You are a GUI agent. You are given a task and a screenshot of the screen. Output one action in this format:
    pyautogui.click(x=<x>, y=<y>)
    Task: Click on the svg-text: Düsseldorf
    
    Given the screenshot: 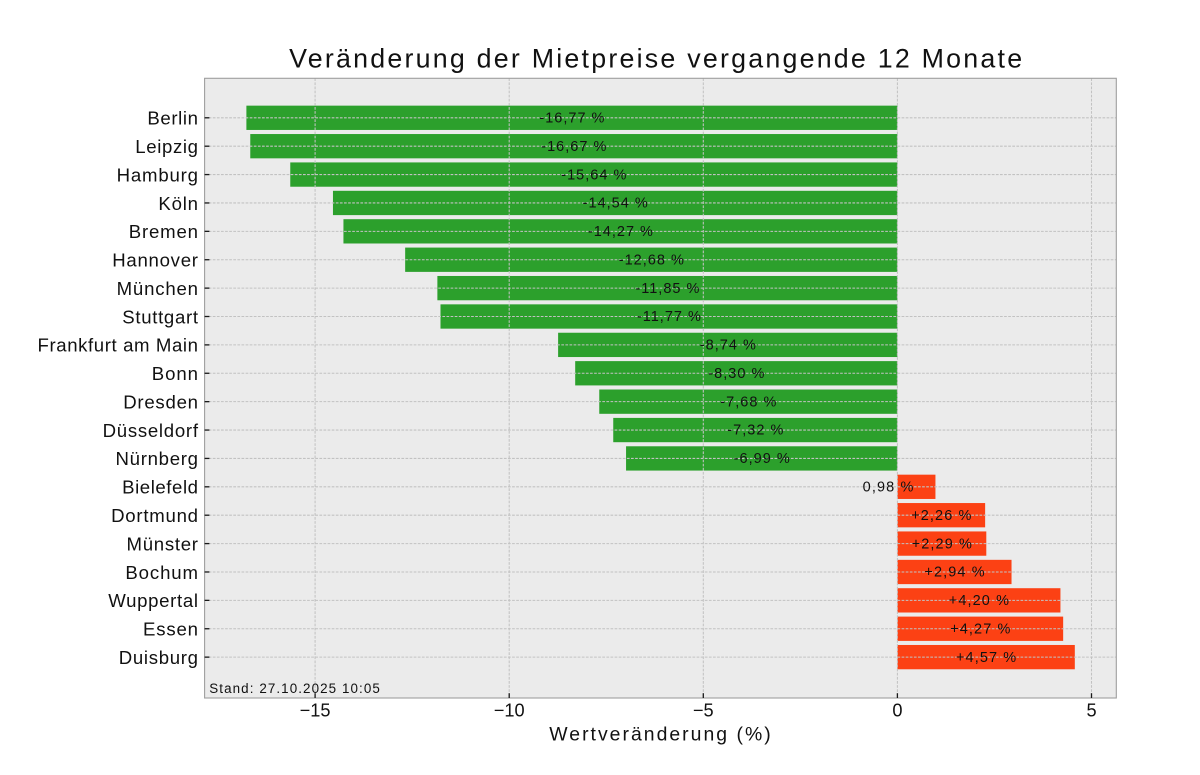 What is the action you would take?
    pyautogui.click(x=151, y=430)
    